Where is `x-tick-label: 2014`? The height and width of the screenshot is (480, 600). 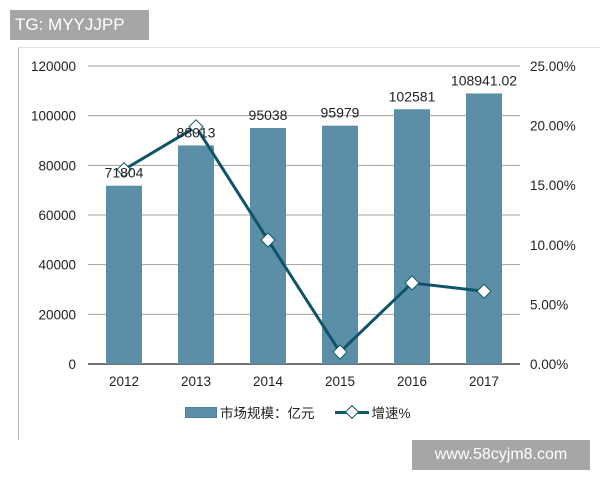
x-tick-label: 2014 is located at coordinates (268, 381).